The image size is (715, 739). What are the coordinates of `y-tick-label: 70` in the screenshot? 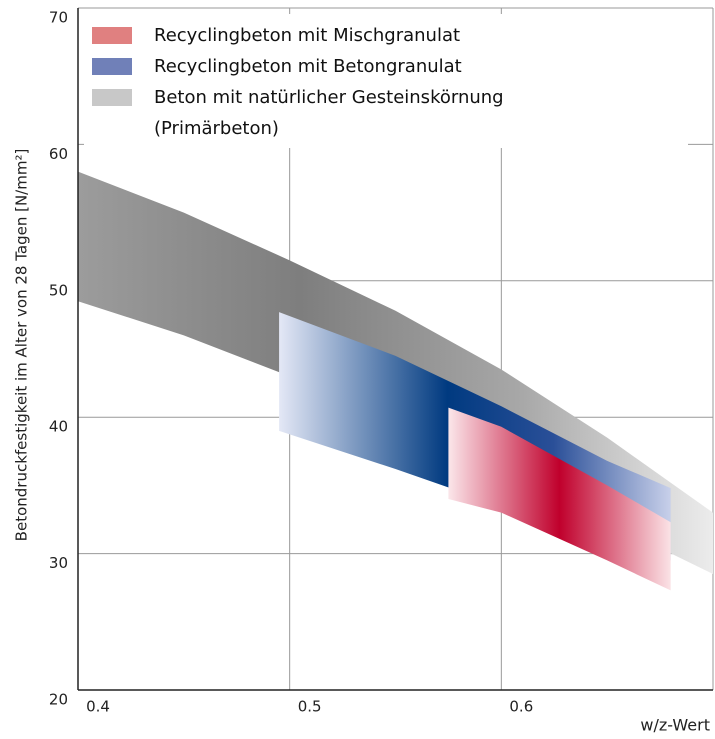 It's located at (58, 18).